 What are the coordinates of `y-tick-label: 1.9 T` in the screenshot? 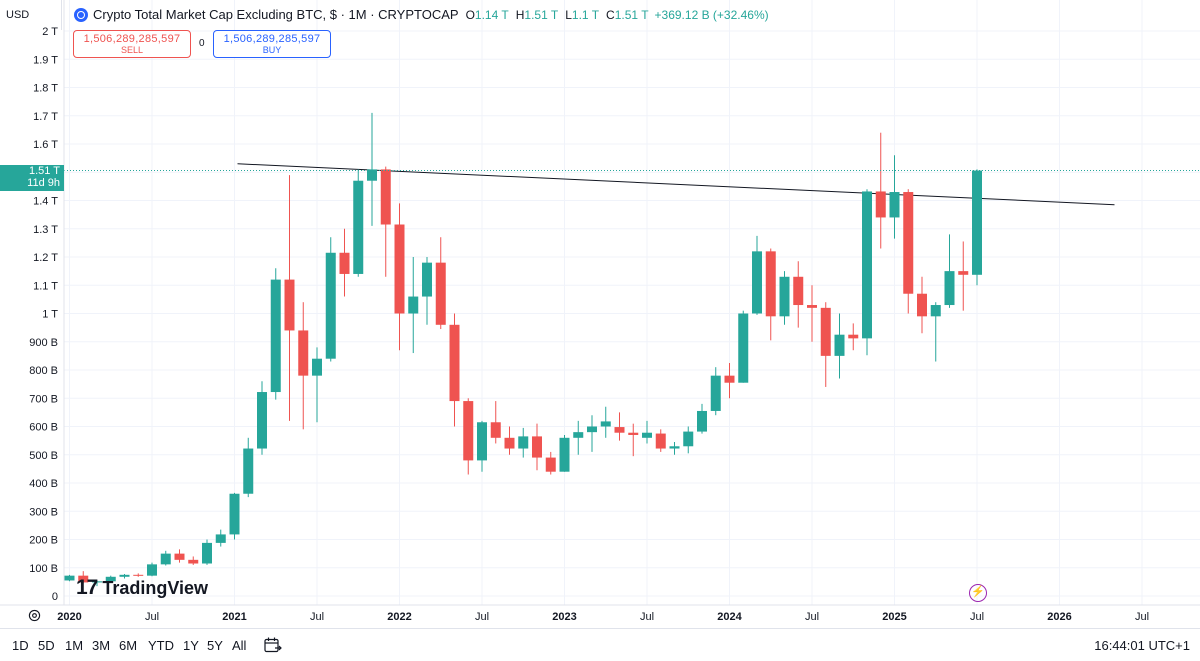 It's located at (45, 60).